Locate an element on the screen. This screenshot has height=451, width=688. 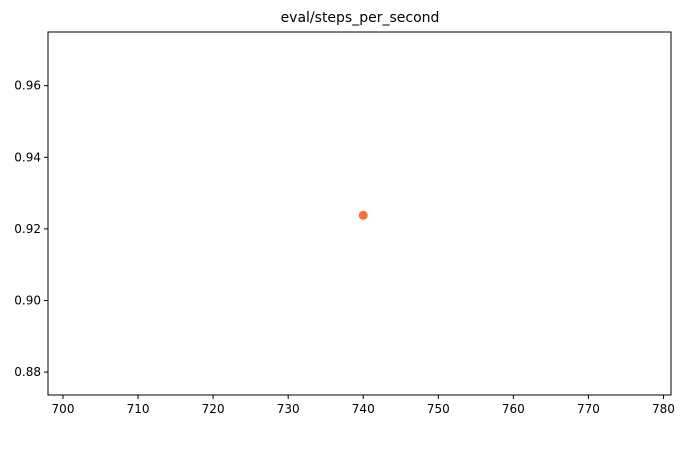
data-point is located at coordinates (363, 215).